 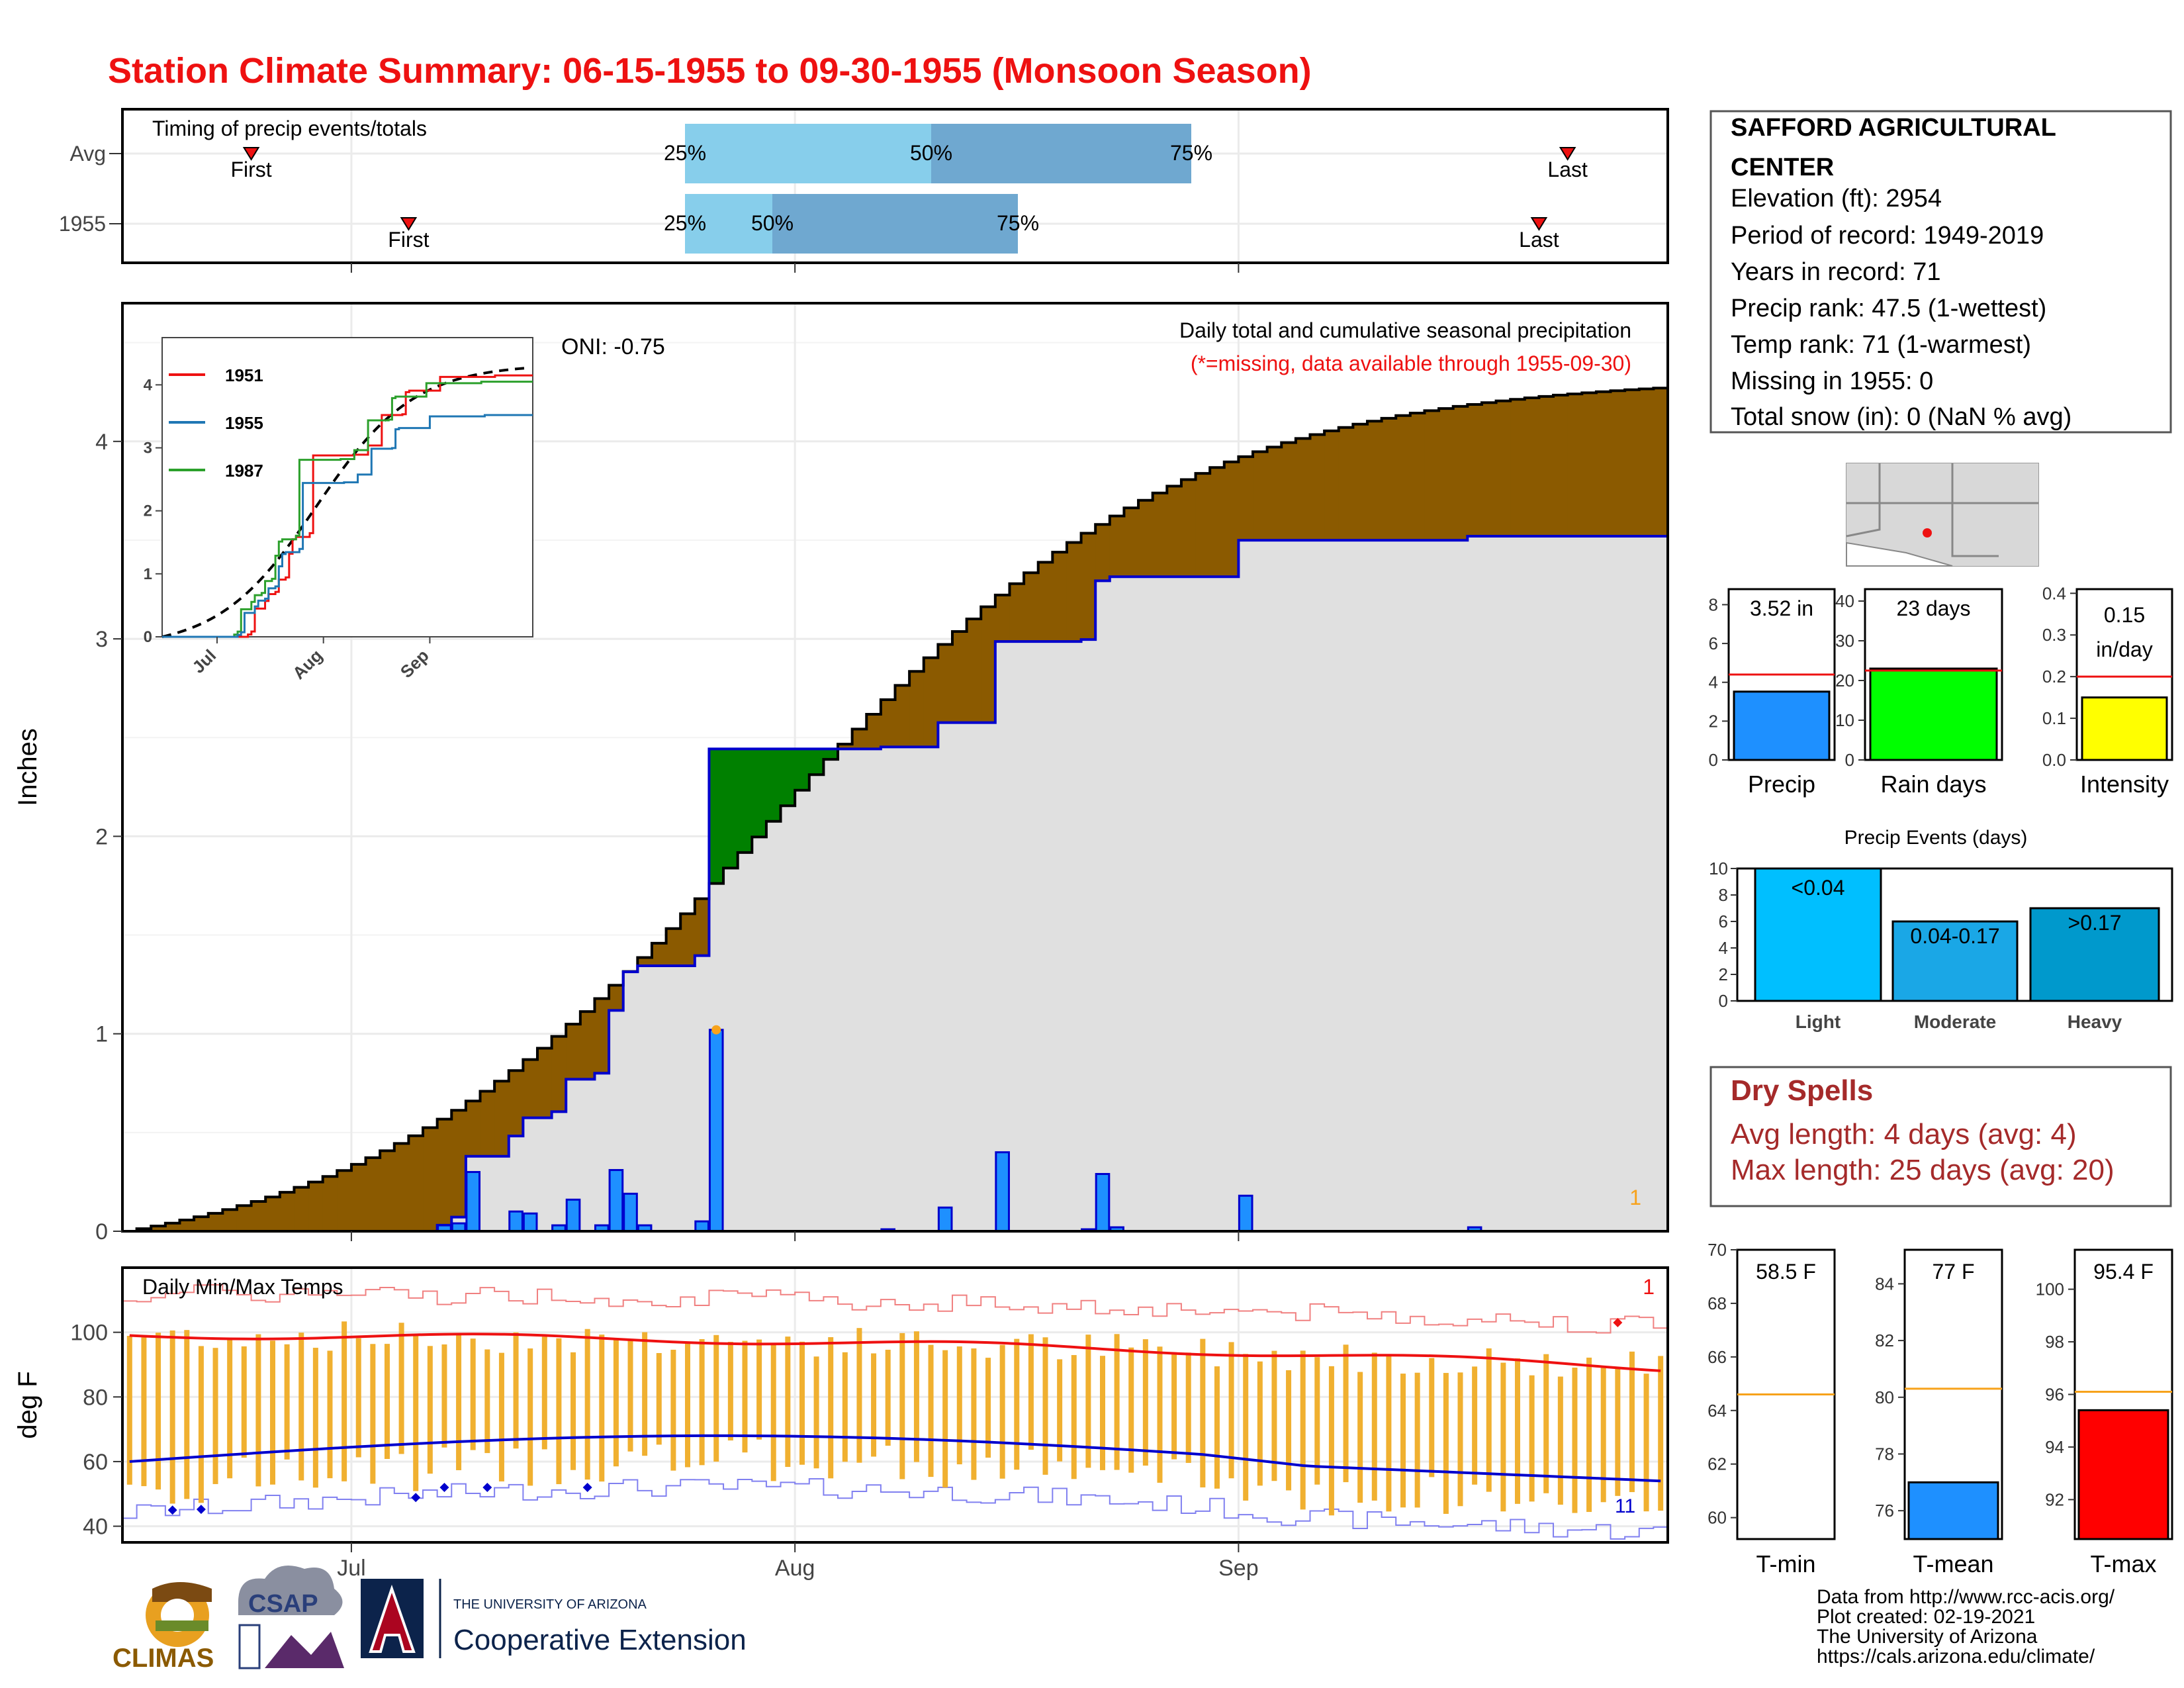 What do you see at coordinates (788, 777) in the screenshot?
I see `surplus-area` at bounding box center [788, 777].